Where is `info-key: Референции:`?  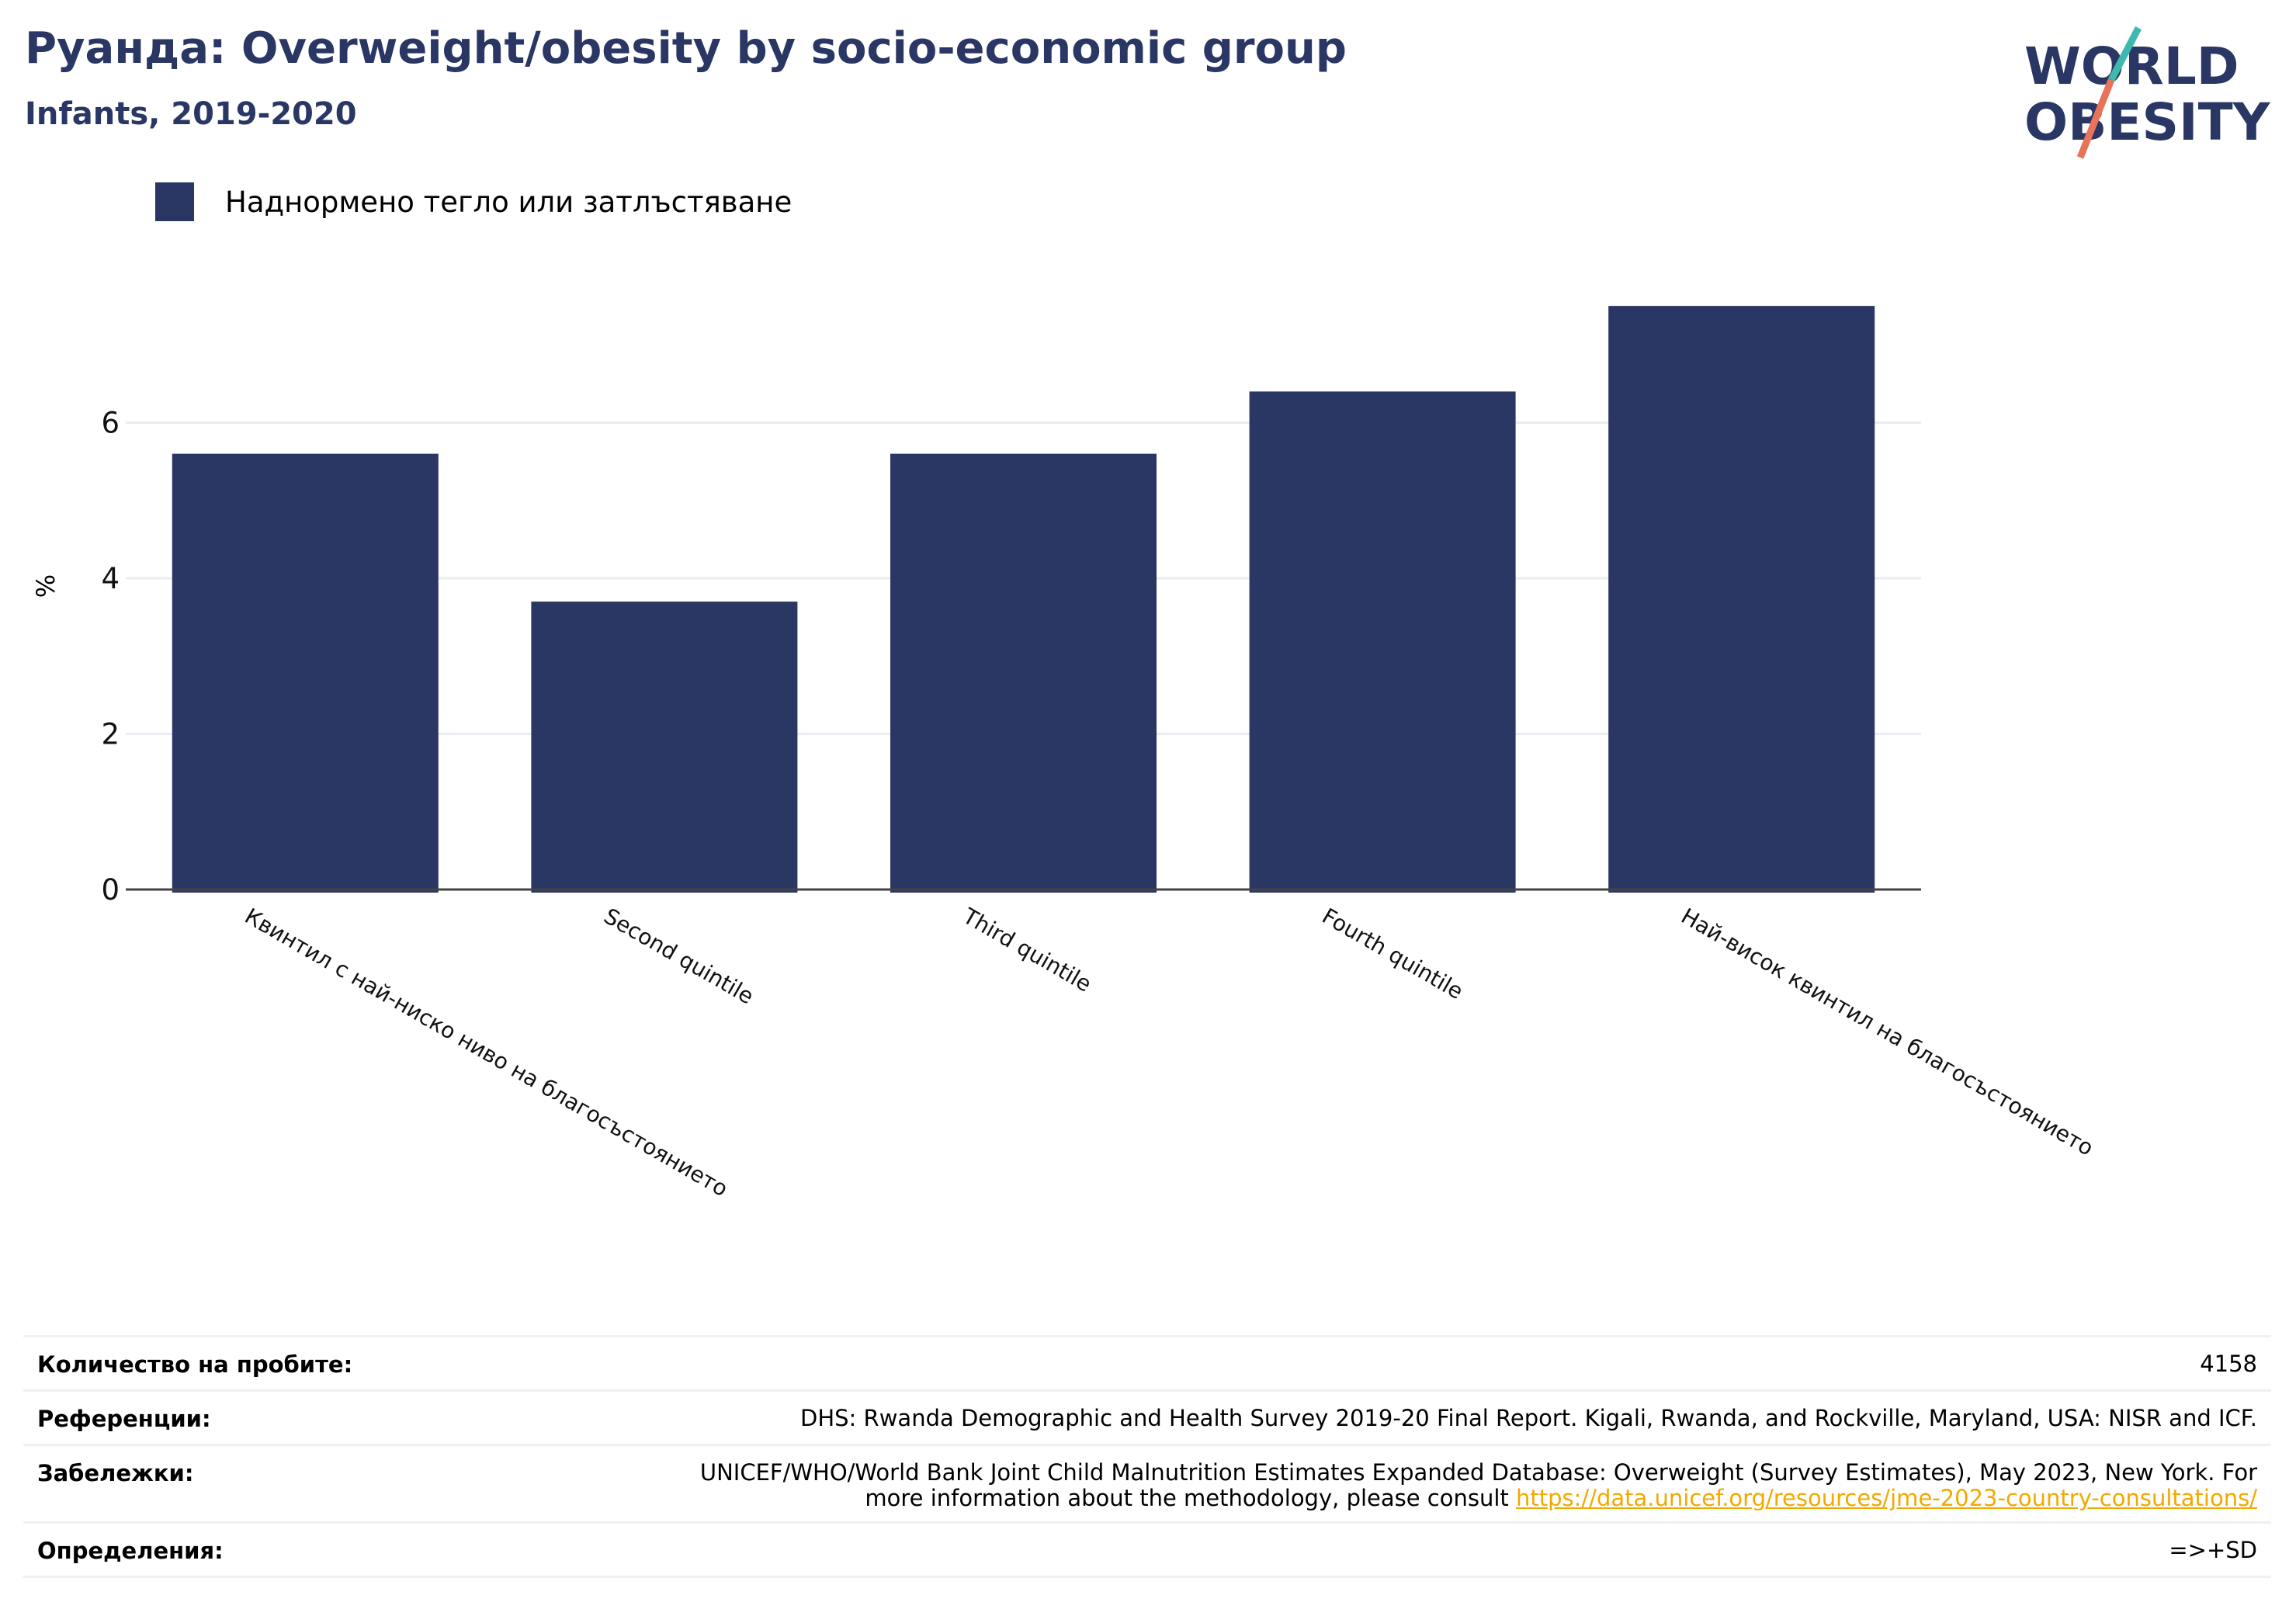 info-key: Референции: is located at coordinates (240, 1417).